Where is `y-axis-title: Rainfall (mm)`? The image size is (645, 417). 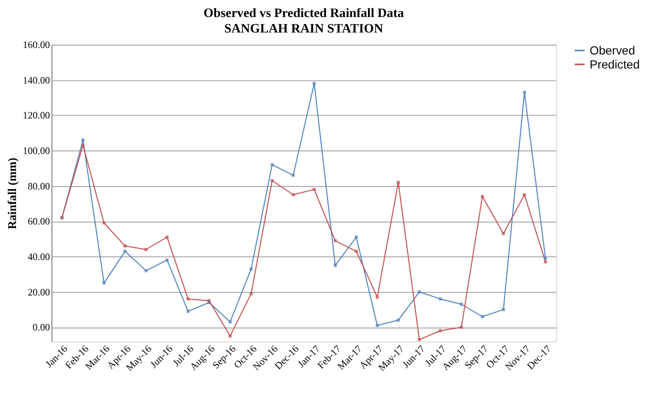
y-axis-title: Rainfall (mm) is located at coordinates (11, 194).